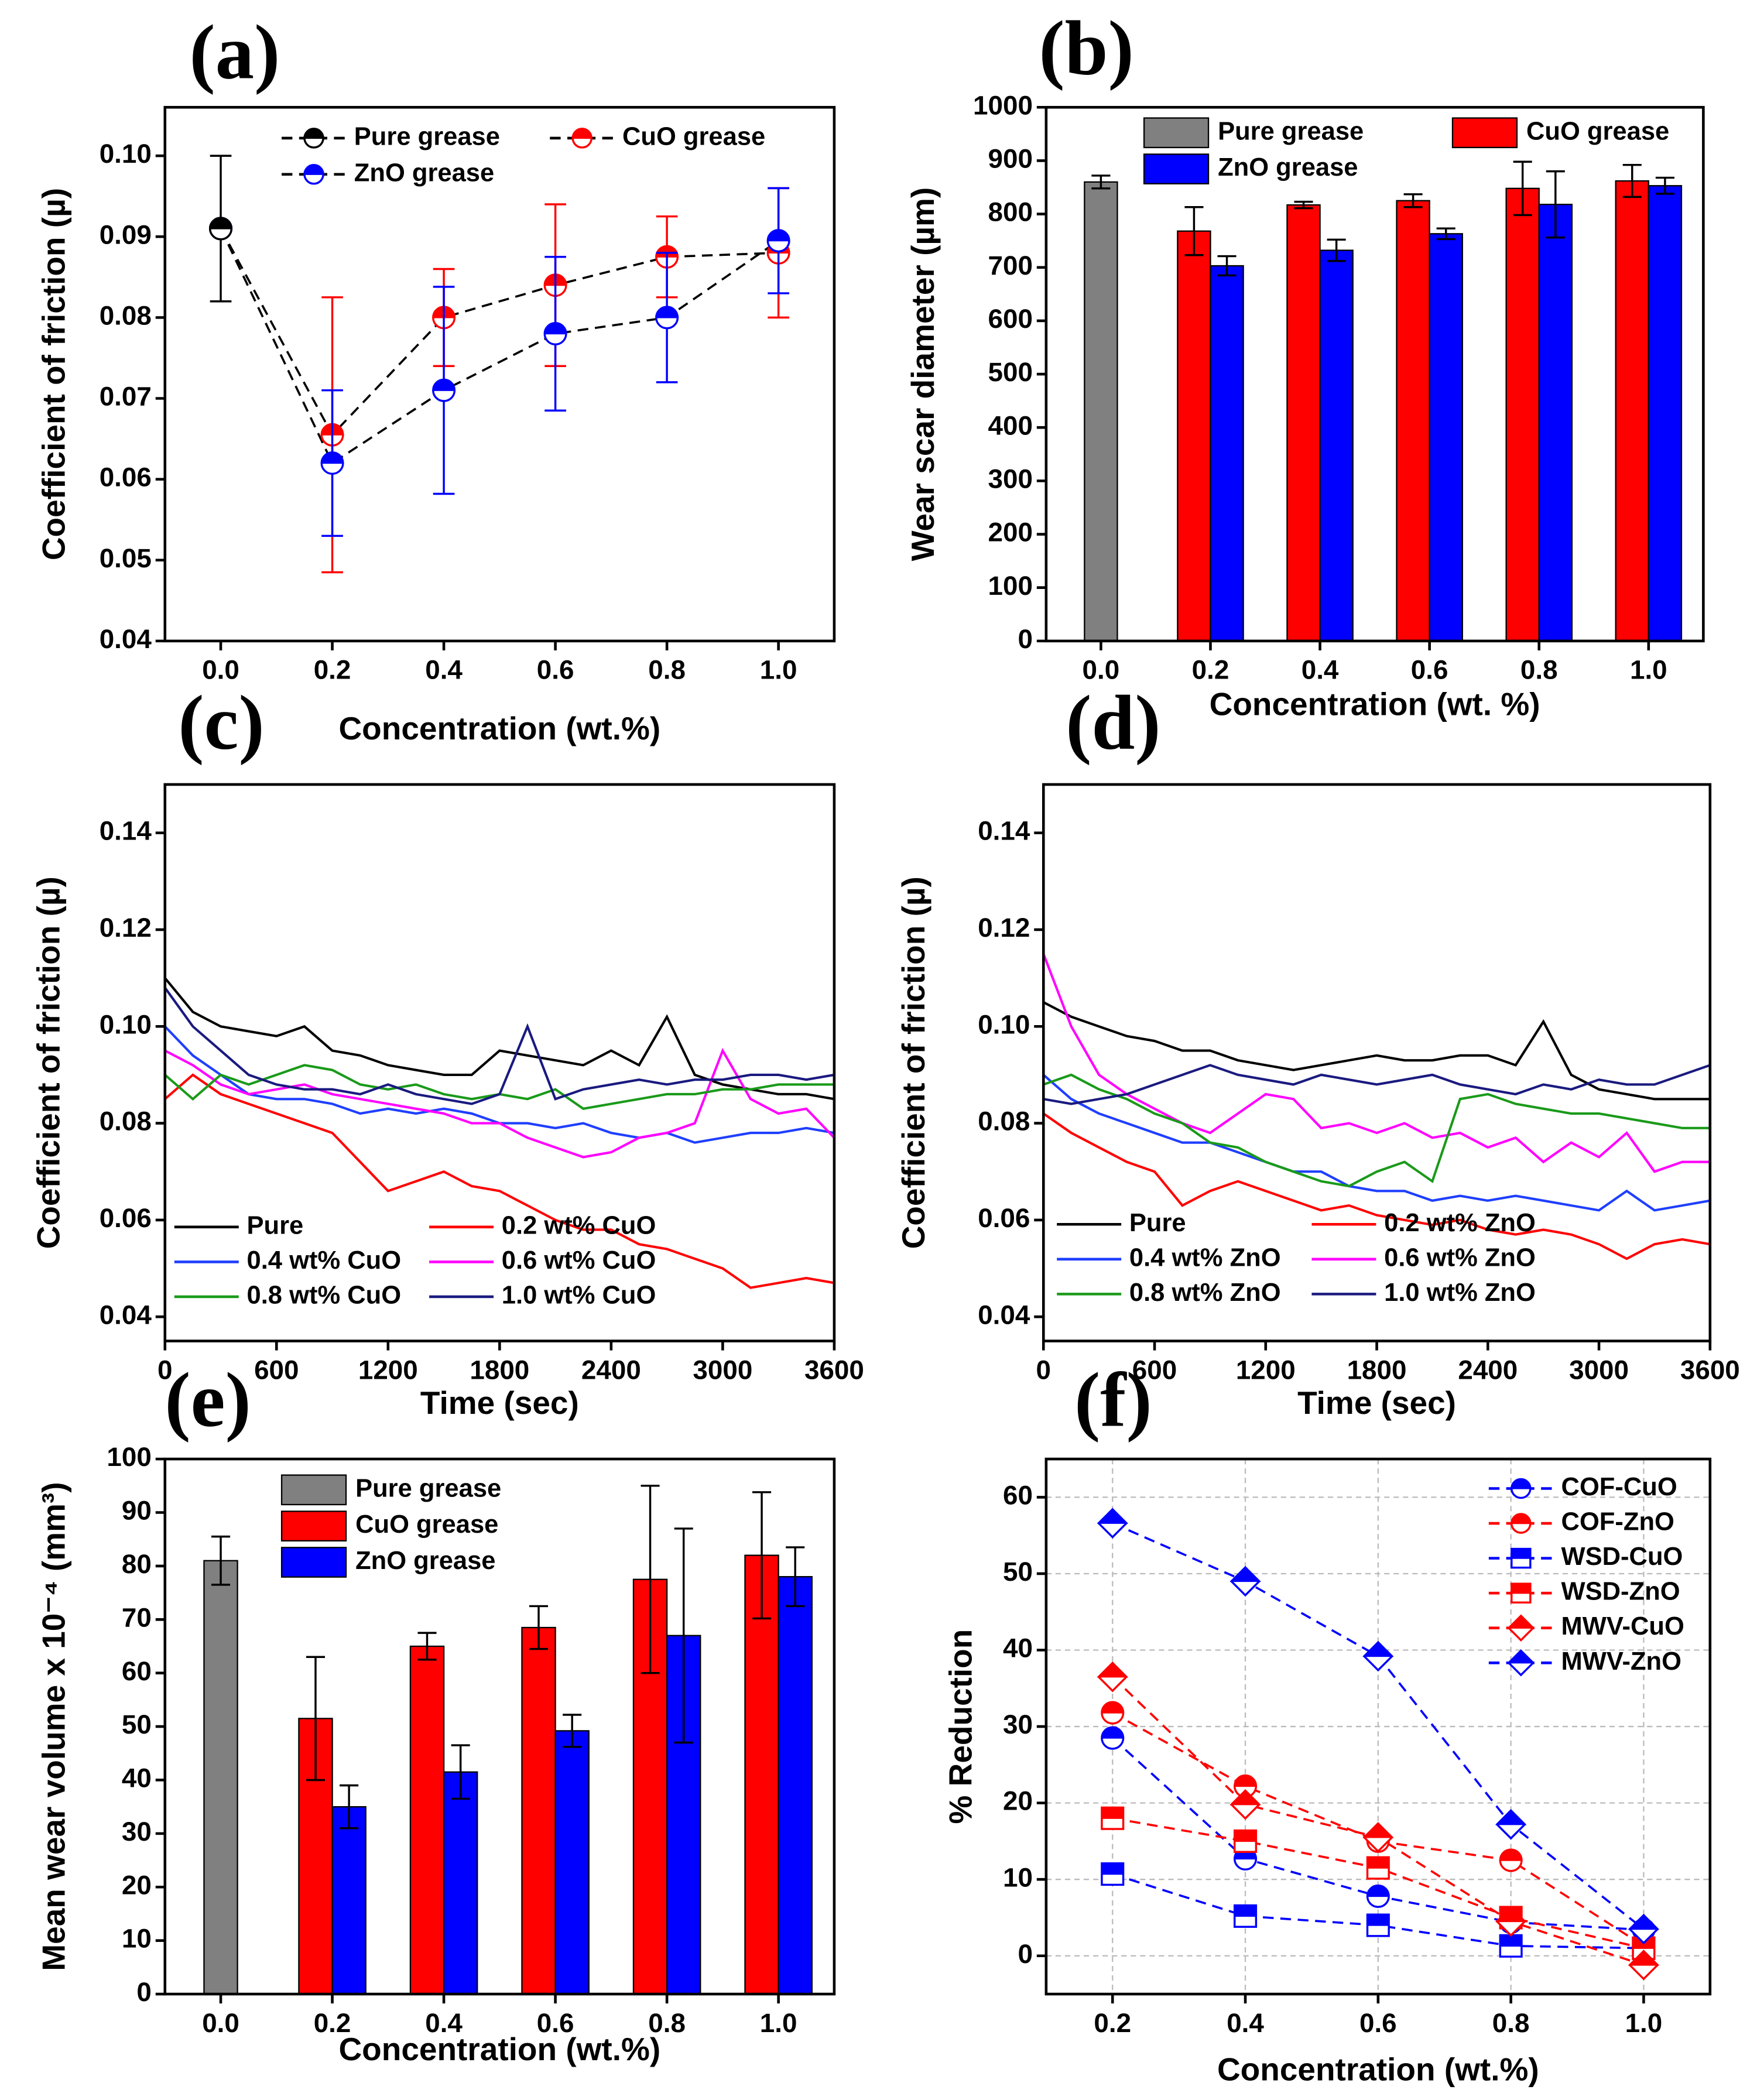 This screenshot has height=2100, width=1757. I want to click on y-tick-label: 0.10, so click(126, 154).